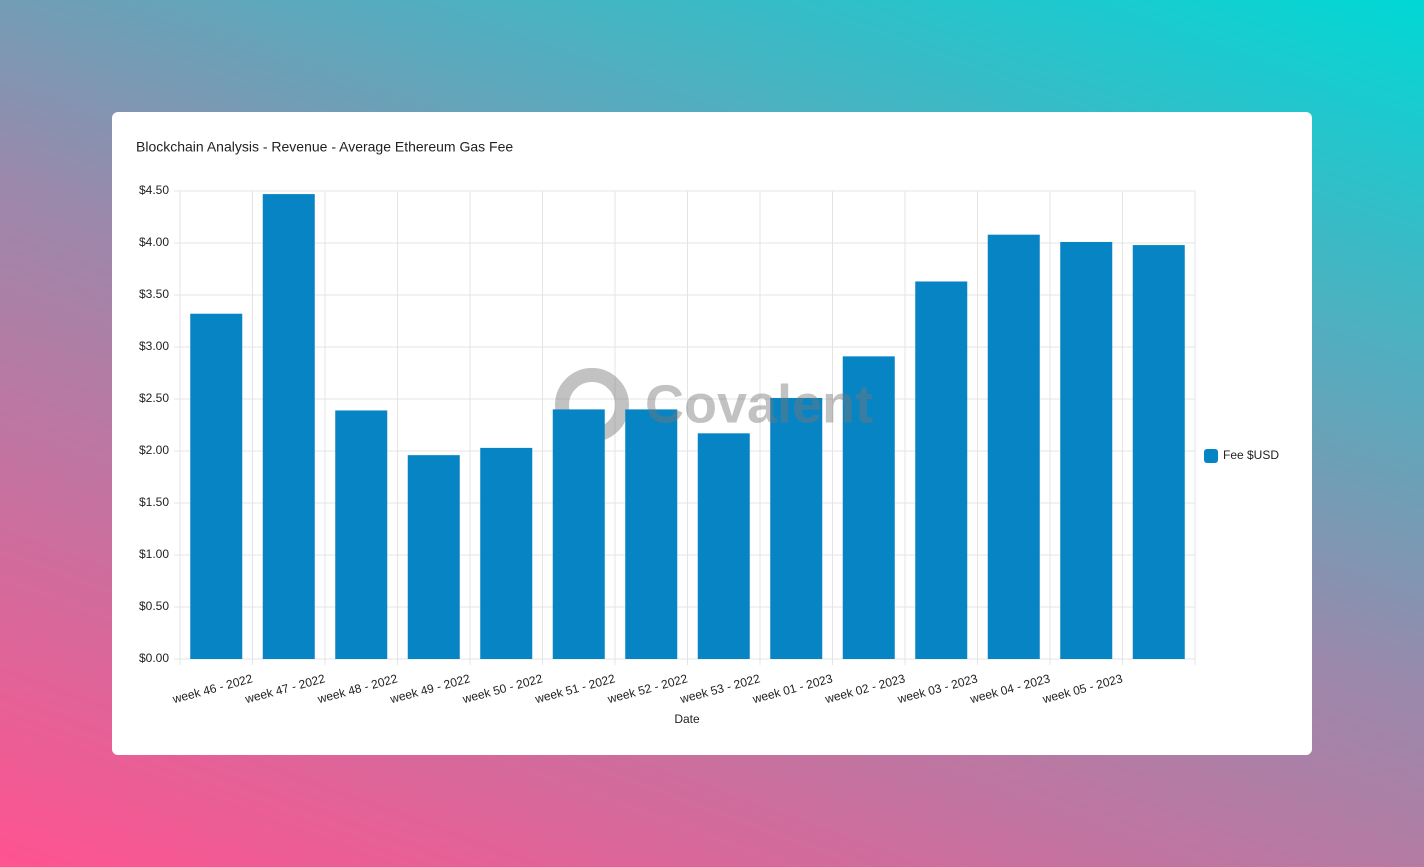 Image resolution: width=1424 pixels, height=867 pixels. Describe the element at coordinates (1251, 455) in the screenshot. I see `legend-label: Fee $USD` at that location.